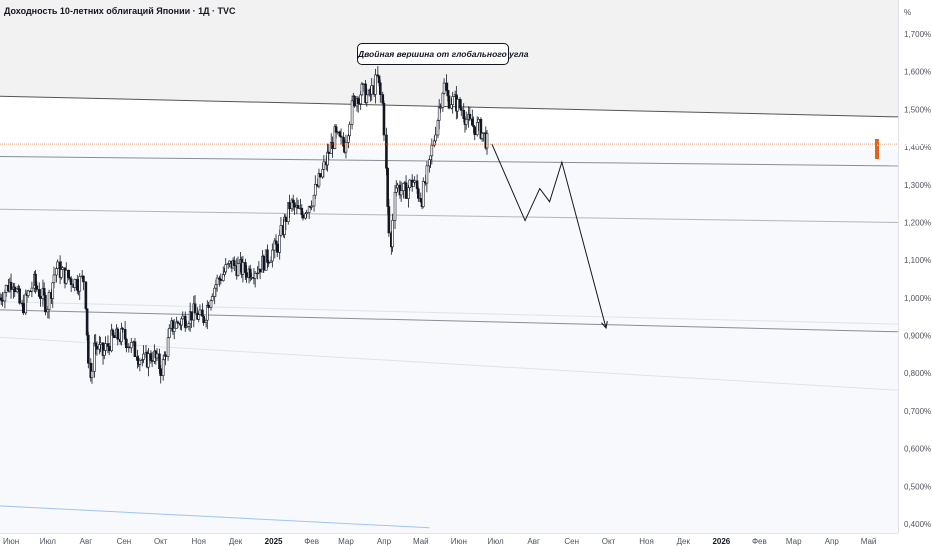 The width and height of the screenshot is (932, 550). Describe the element at coordinates (918, 153) in the screenshot. I see `price-tag-time: 14:32:41` at that location.